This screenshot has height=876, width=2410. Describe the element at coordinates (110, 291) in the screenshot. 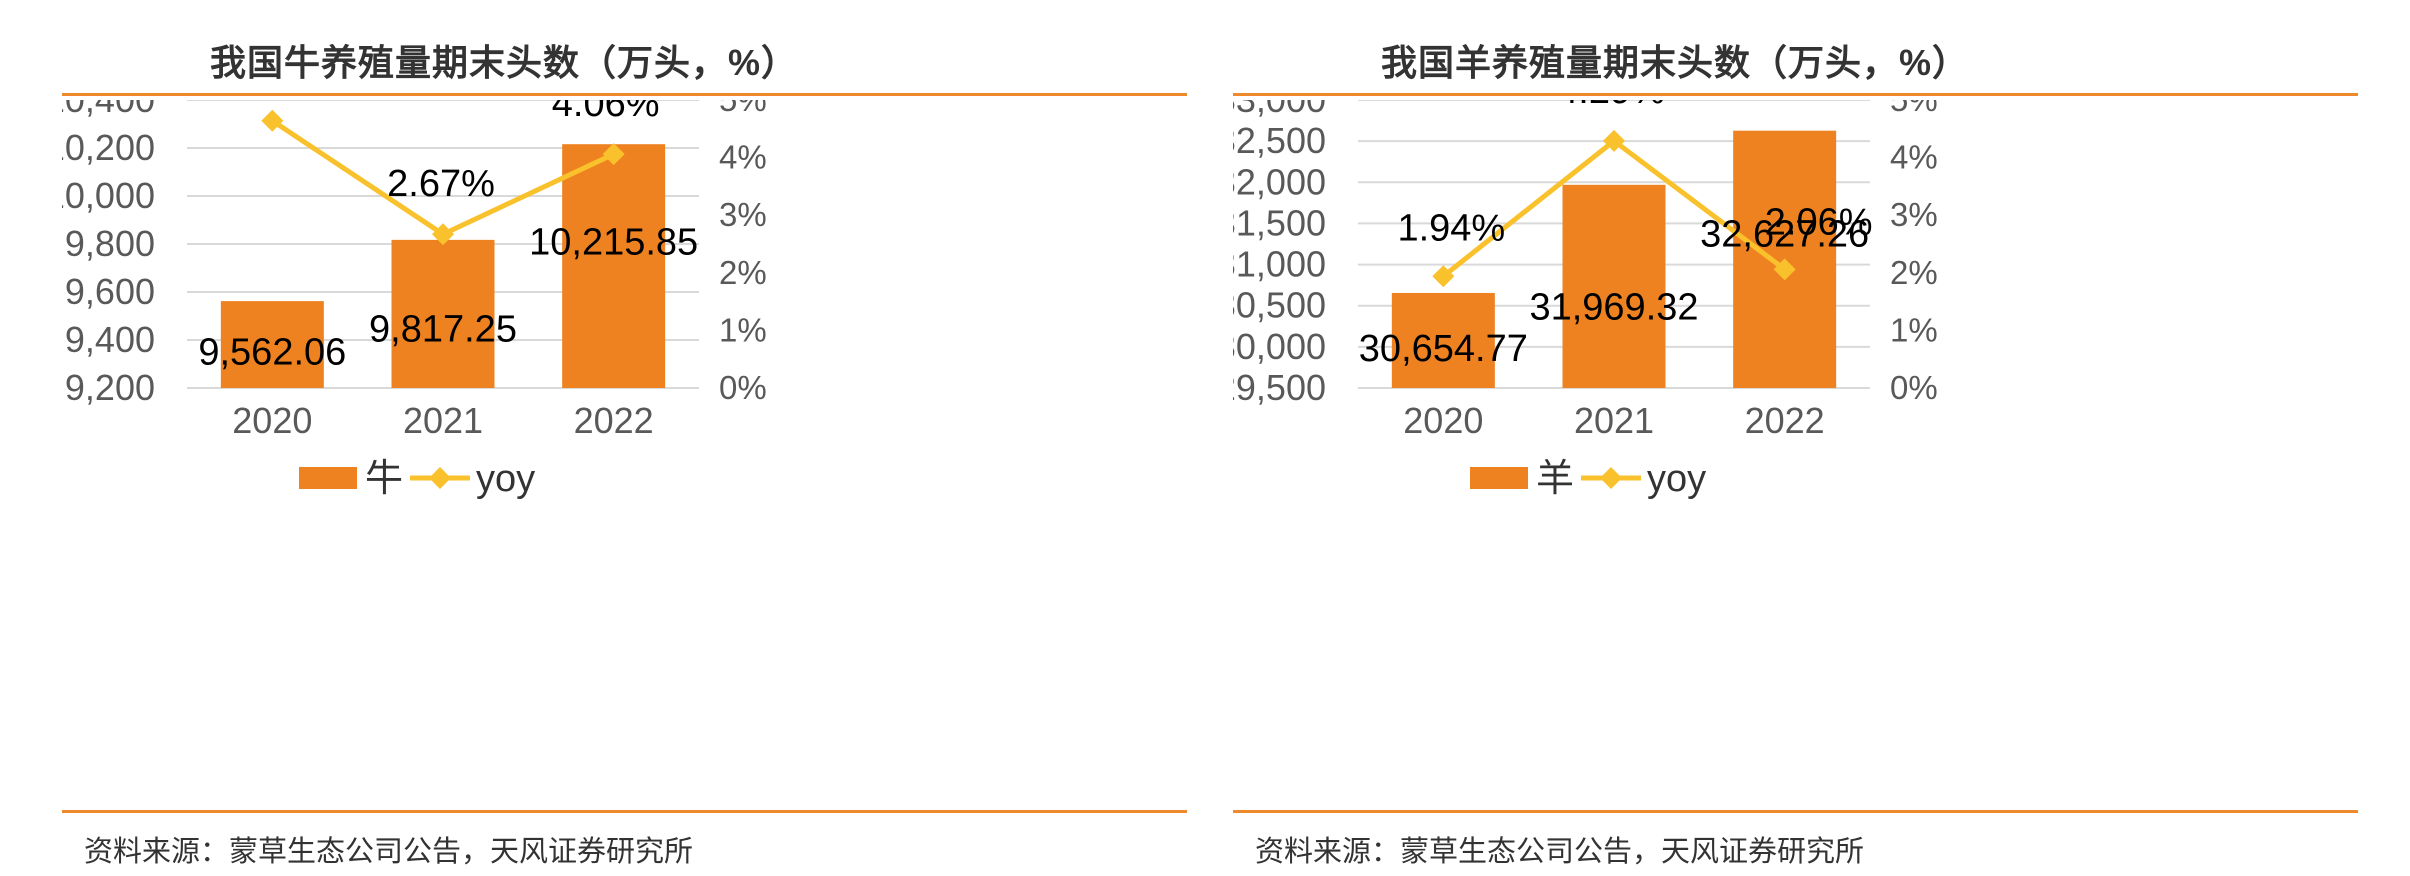

I see `y-tick-label: 9,600` at that location.